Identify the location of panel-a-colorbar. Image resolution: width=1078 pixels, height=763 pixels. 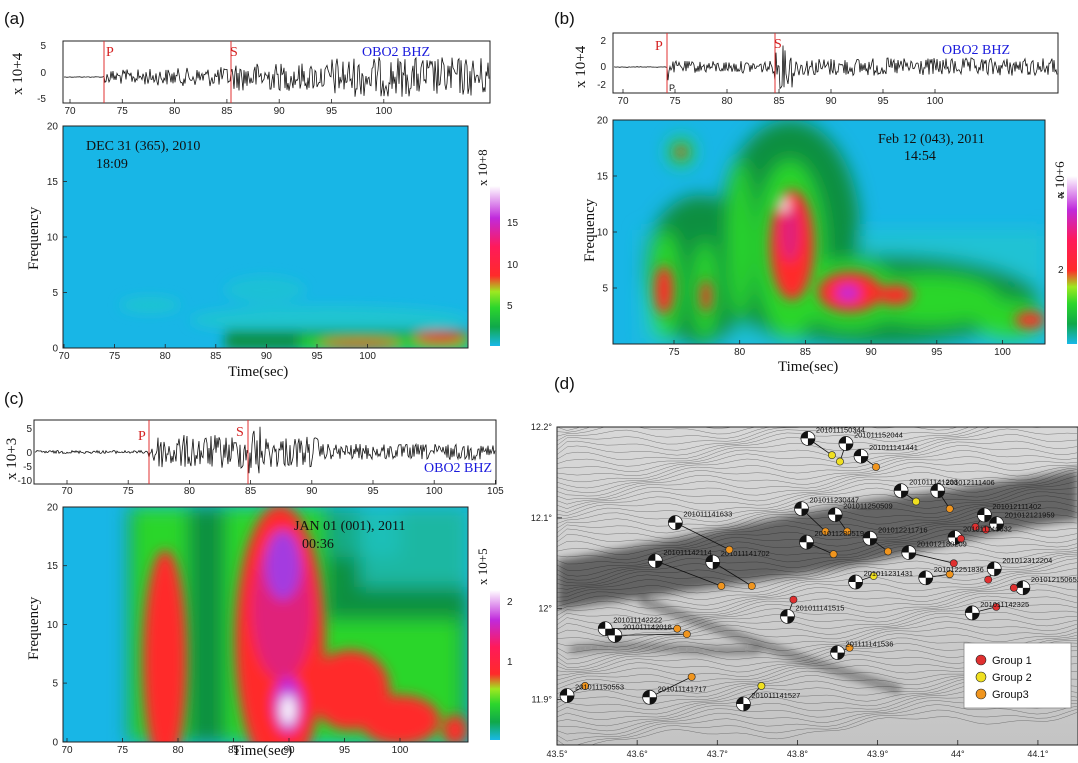
(495, 266).